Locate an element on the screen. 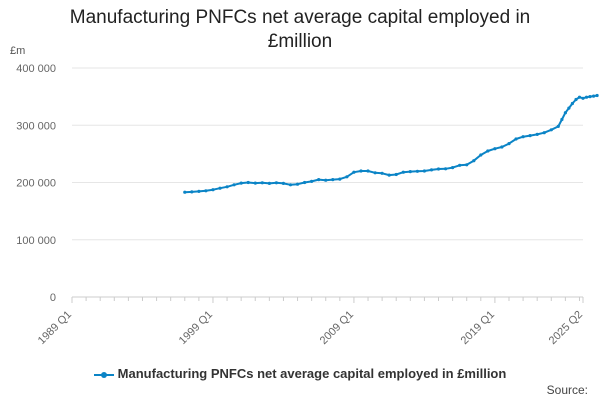 This screenshot has width=600, height=400. y-tick-label: 0 is located at coordinates (53, 298).